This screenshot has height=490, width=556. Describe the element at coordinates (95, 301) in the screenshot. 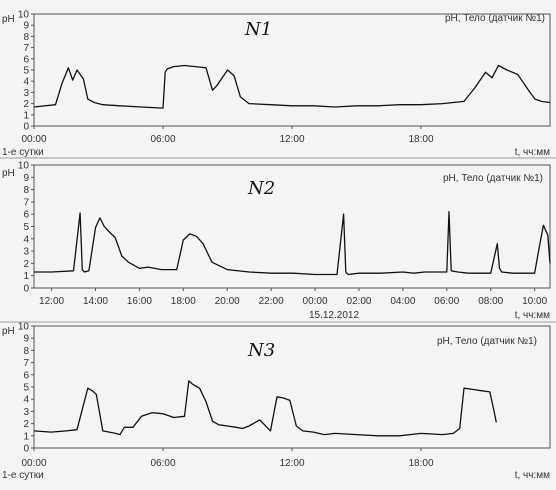

I see `x-tick-label: 14:00` at that location.